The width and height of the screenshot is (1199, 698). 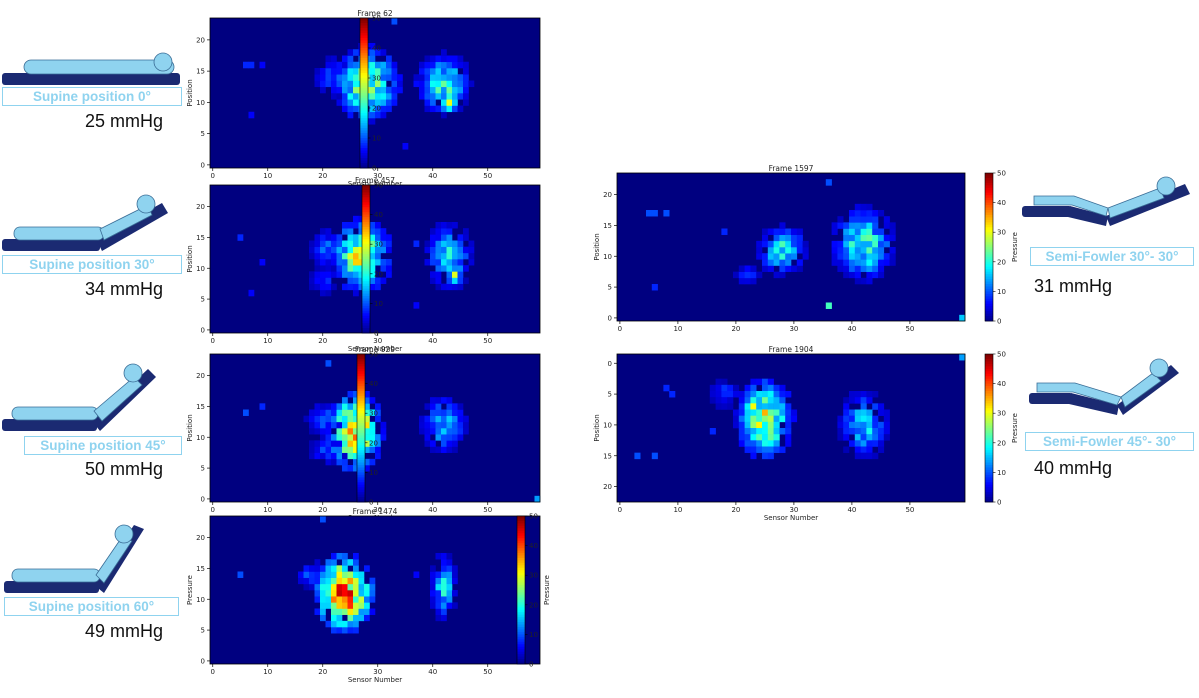 What do you see at coordinates (124, 631) in the screenshot?
I see `pressure-value: 49 mmHg` at bounding box center [124, 631].